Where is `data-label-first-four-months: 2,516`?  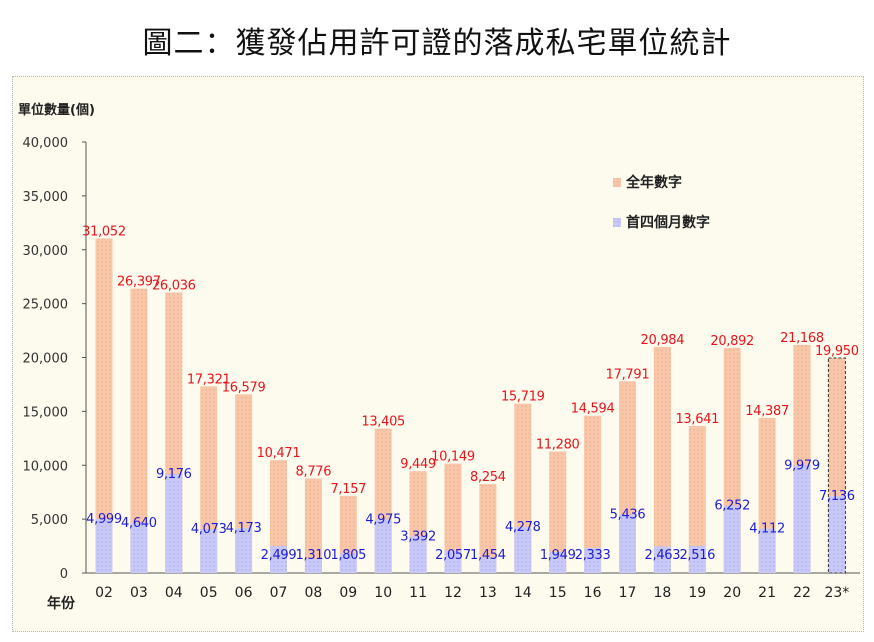
data-label-first-four-months: 2,516 is located at coordinates (697, 555).